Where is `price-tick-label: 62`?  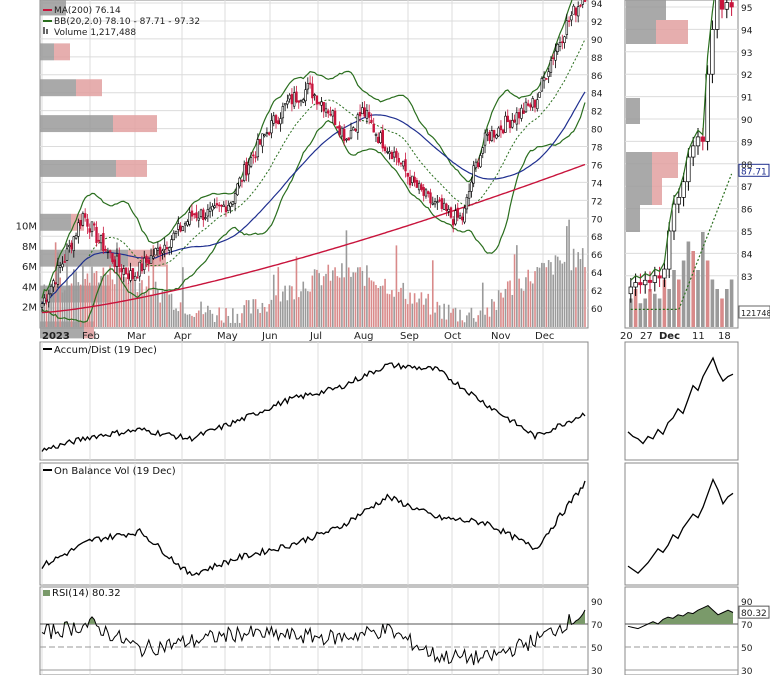
price-tick-label: 62 is located at coordinates (596, 292).